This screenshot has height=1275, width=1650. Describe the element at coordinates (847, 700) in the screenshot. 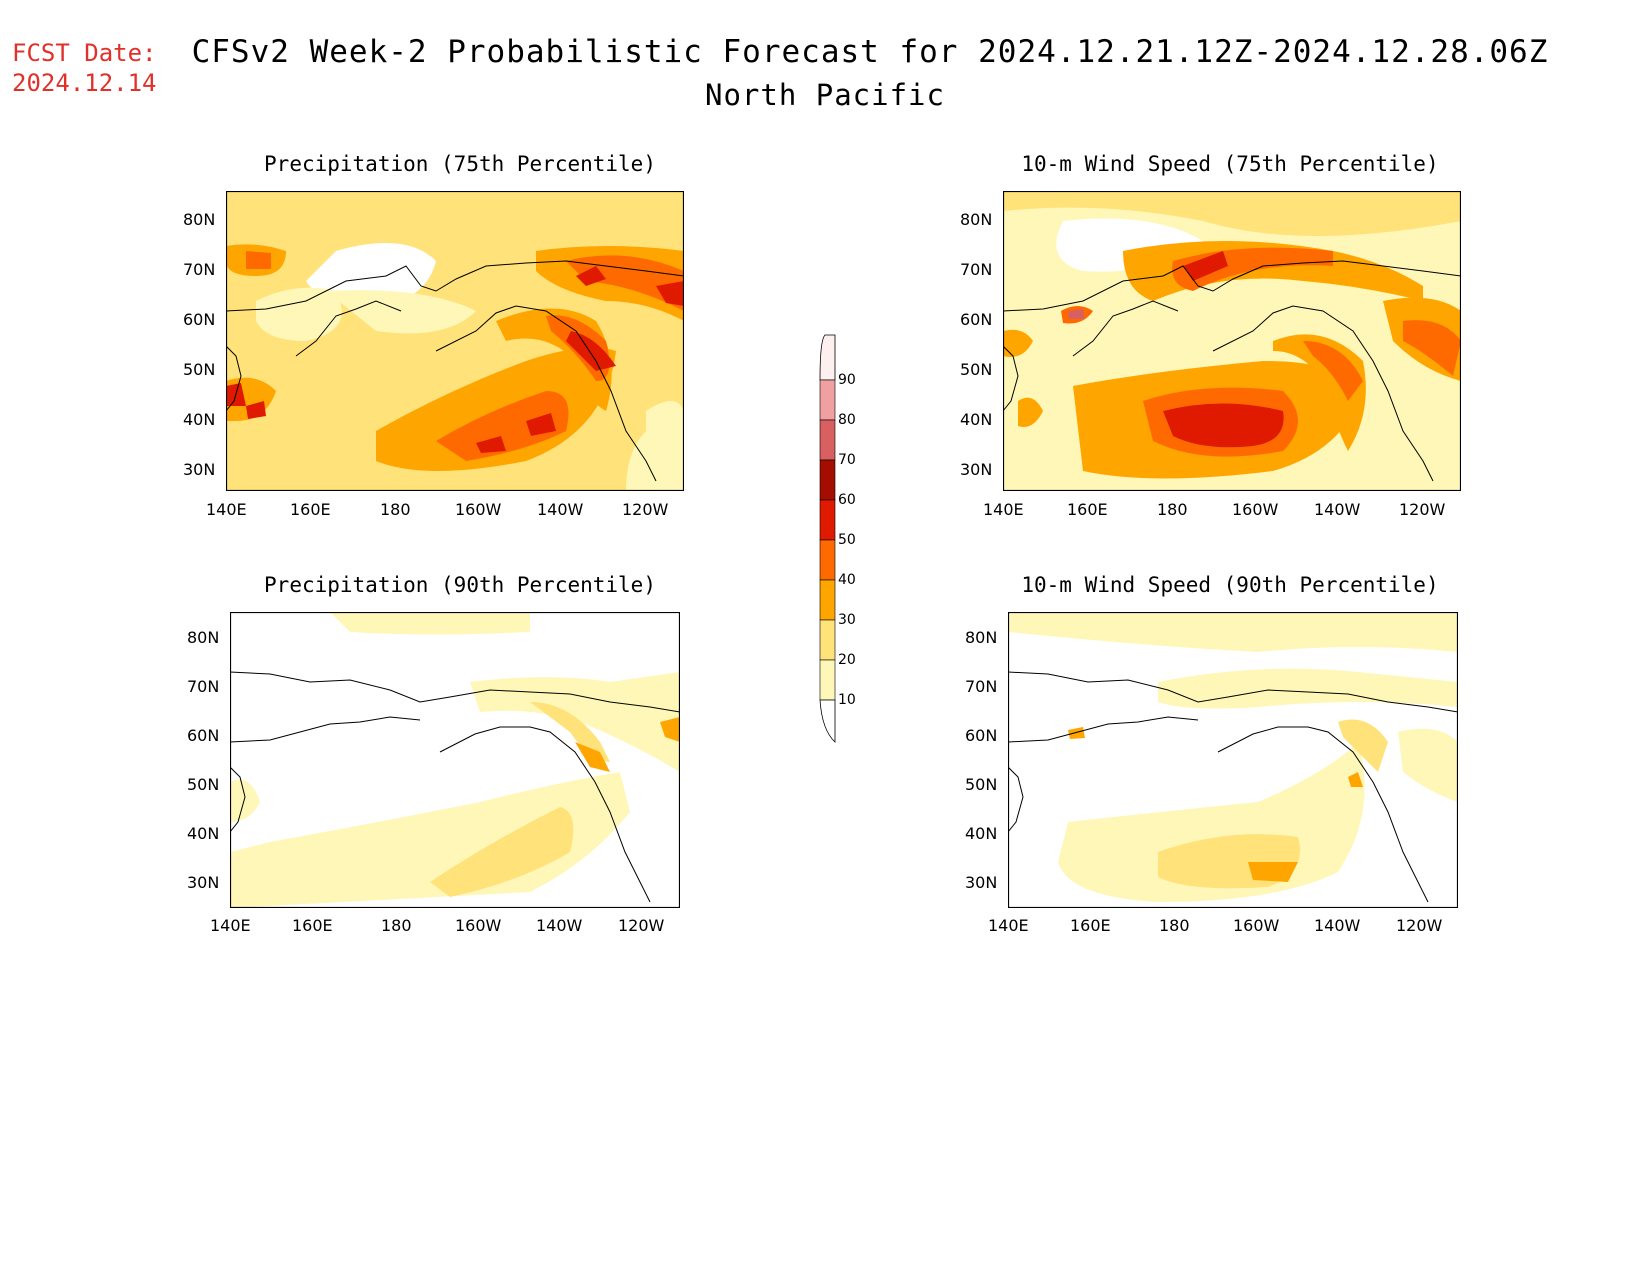

I see `colorbar-tick: 10` at that location.